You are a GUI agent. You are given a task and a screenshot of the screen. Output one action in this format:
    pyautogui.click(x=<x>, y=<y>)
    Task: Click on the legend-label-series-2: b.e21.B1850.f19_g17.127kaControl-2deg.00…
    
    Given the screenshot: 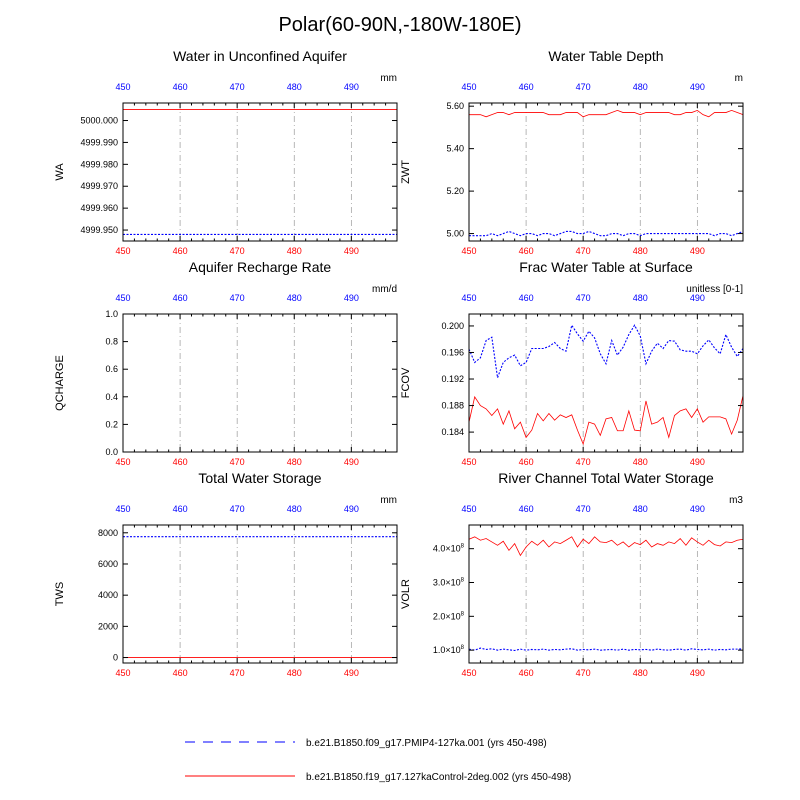 What is the action you would take?
    pyautogui.click(x=438, y=777)
    